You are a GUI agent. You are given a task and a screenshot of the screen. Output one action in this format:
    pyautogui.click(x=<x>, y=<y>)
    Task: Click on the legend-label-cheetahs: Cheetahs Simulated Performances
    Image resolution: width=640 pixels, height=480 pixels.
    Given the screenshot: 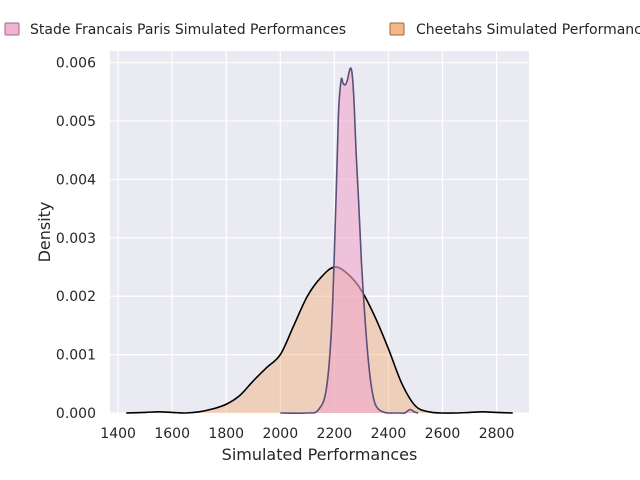 What is the action you would take?
    pyautogui.click(x=528, y=30)
    